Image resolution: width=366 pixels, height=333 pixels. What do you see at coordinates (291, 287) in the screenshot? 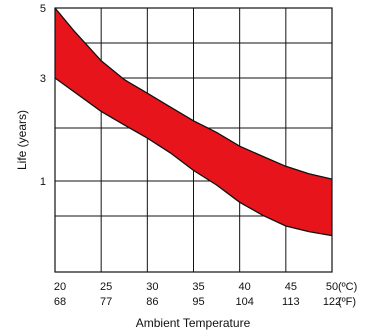
I see `x-tick-label-c: 45` at bounding box center [291, 287].